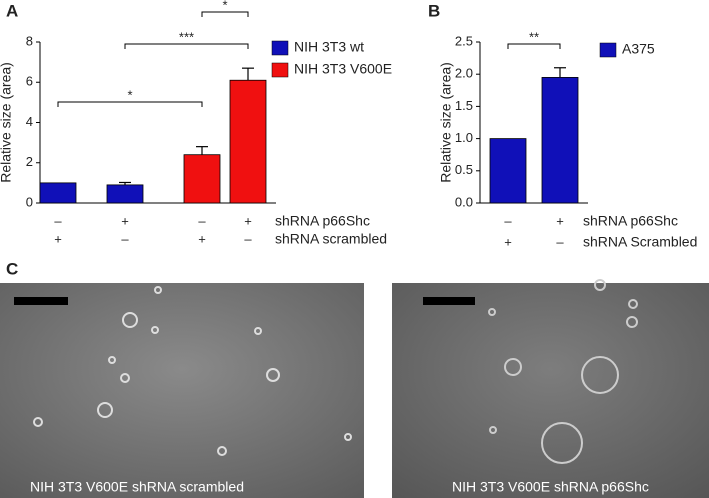  I want to click on panel-label: A, so click(12, 10).